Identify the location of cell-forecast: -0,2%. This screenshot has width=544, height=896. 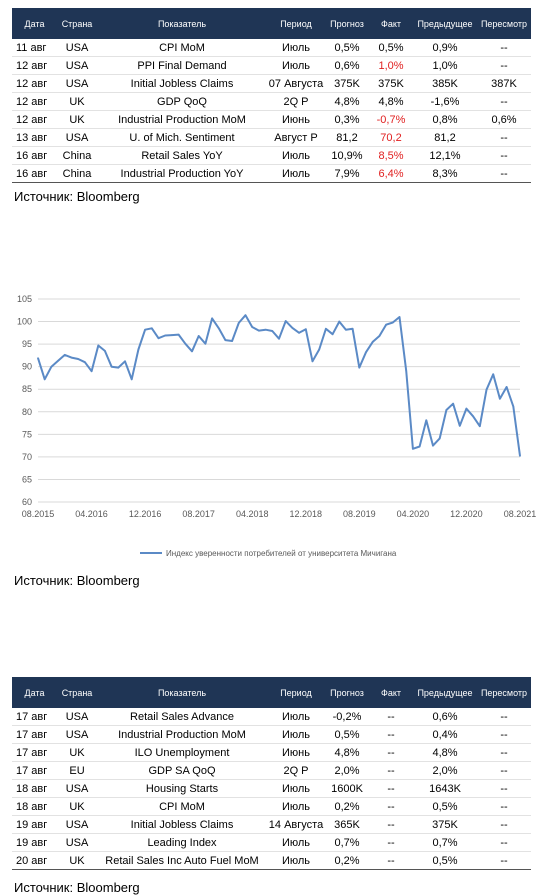
(347, 717).